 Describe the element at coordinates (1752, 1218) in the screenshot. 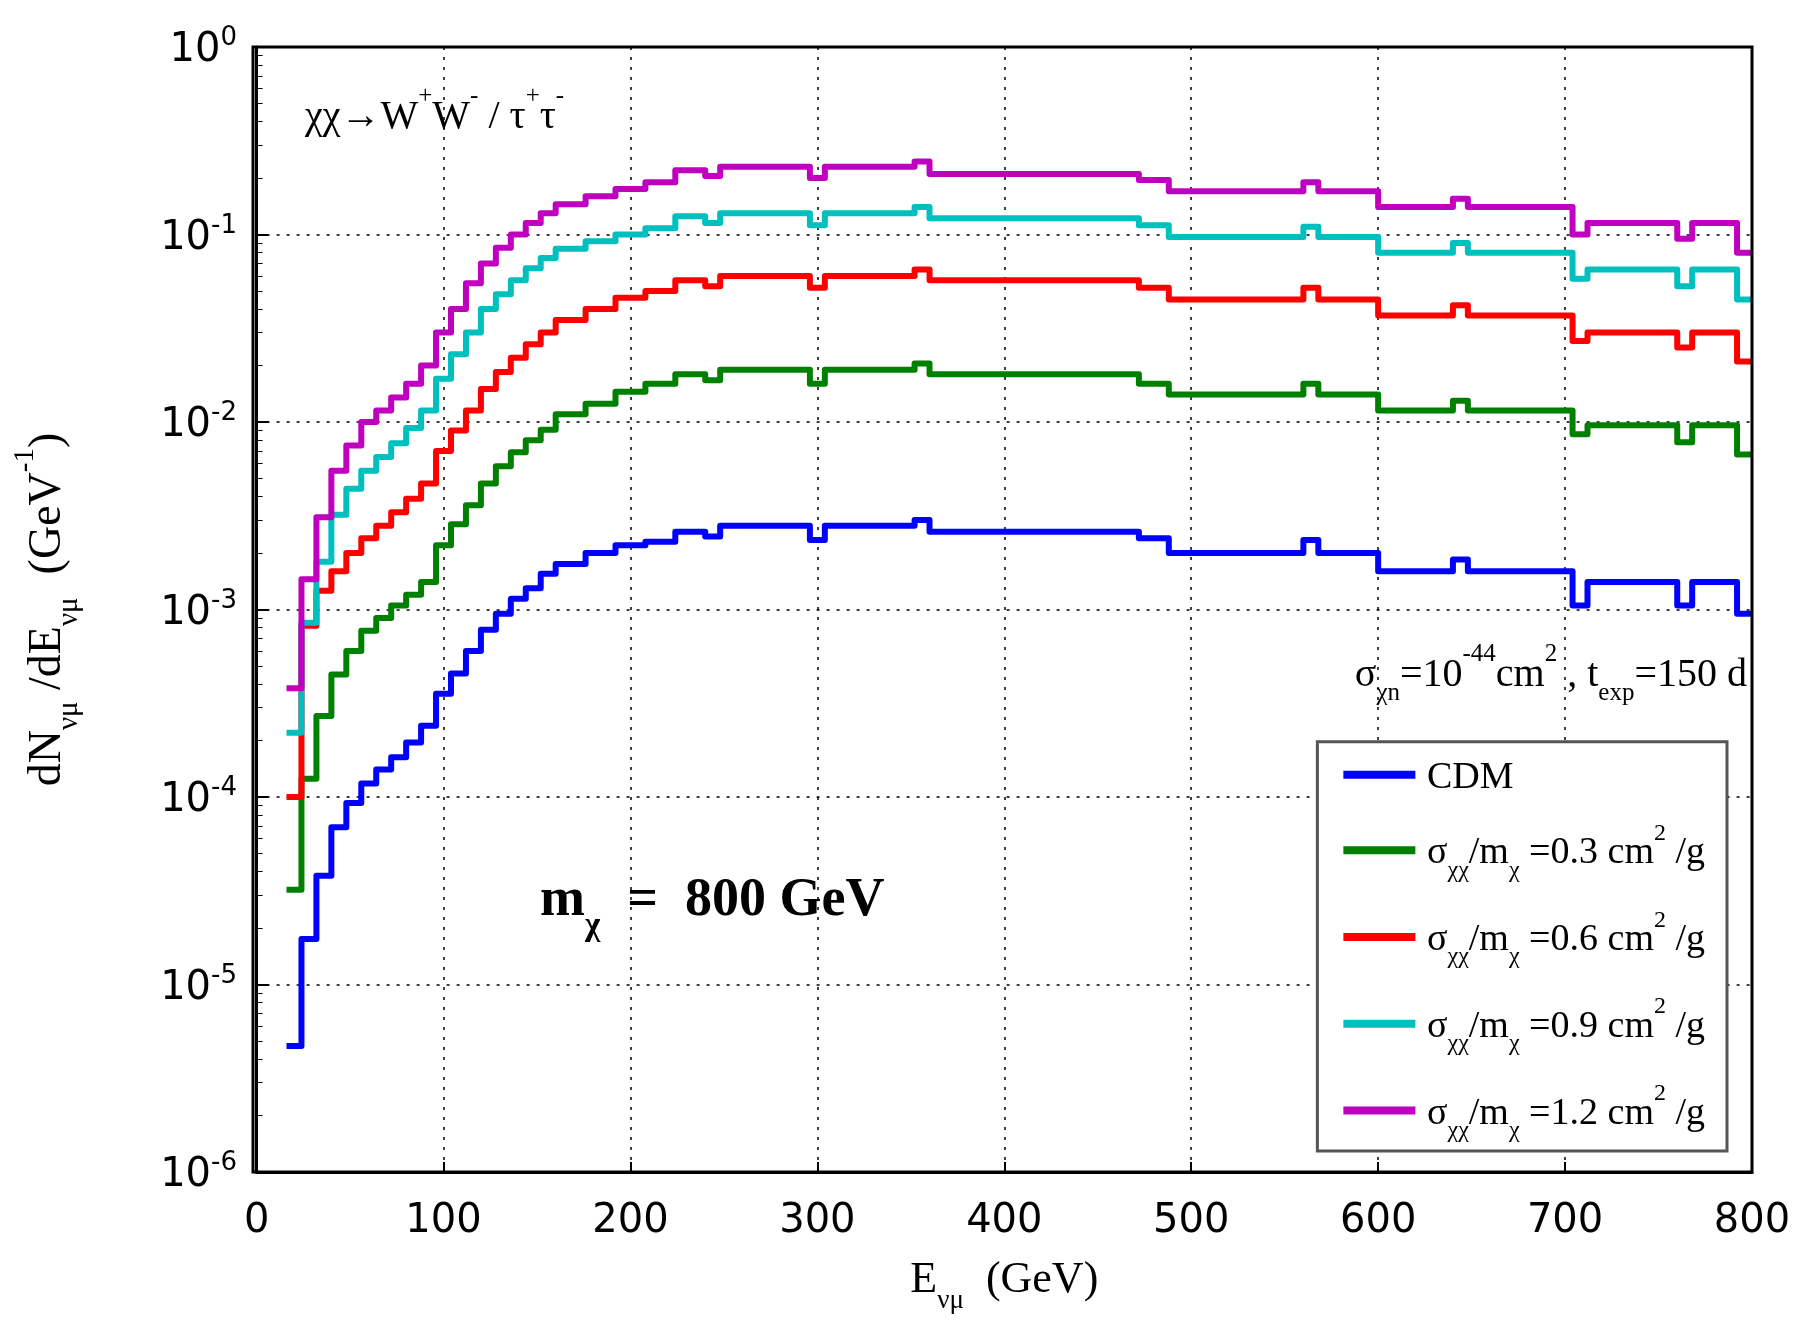

I see `x-tick-label: 800` at that location.